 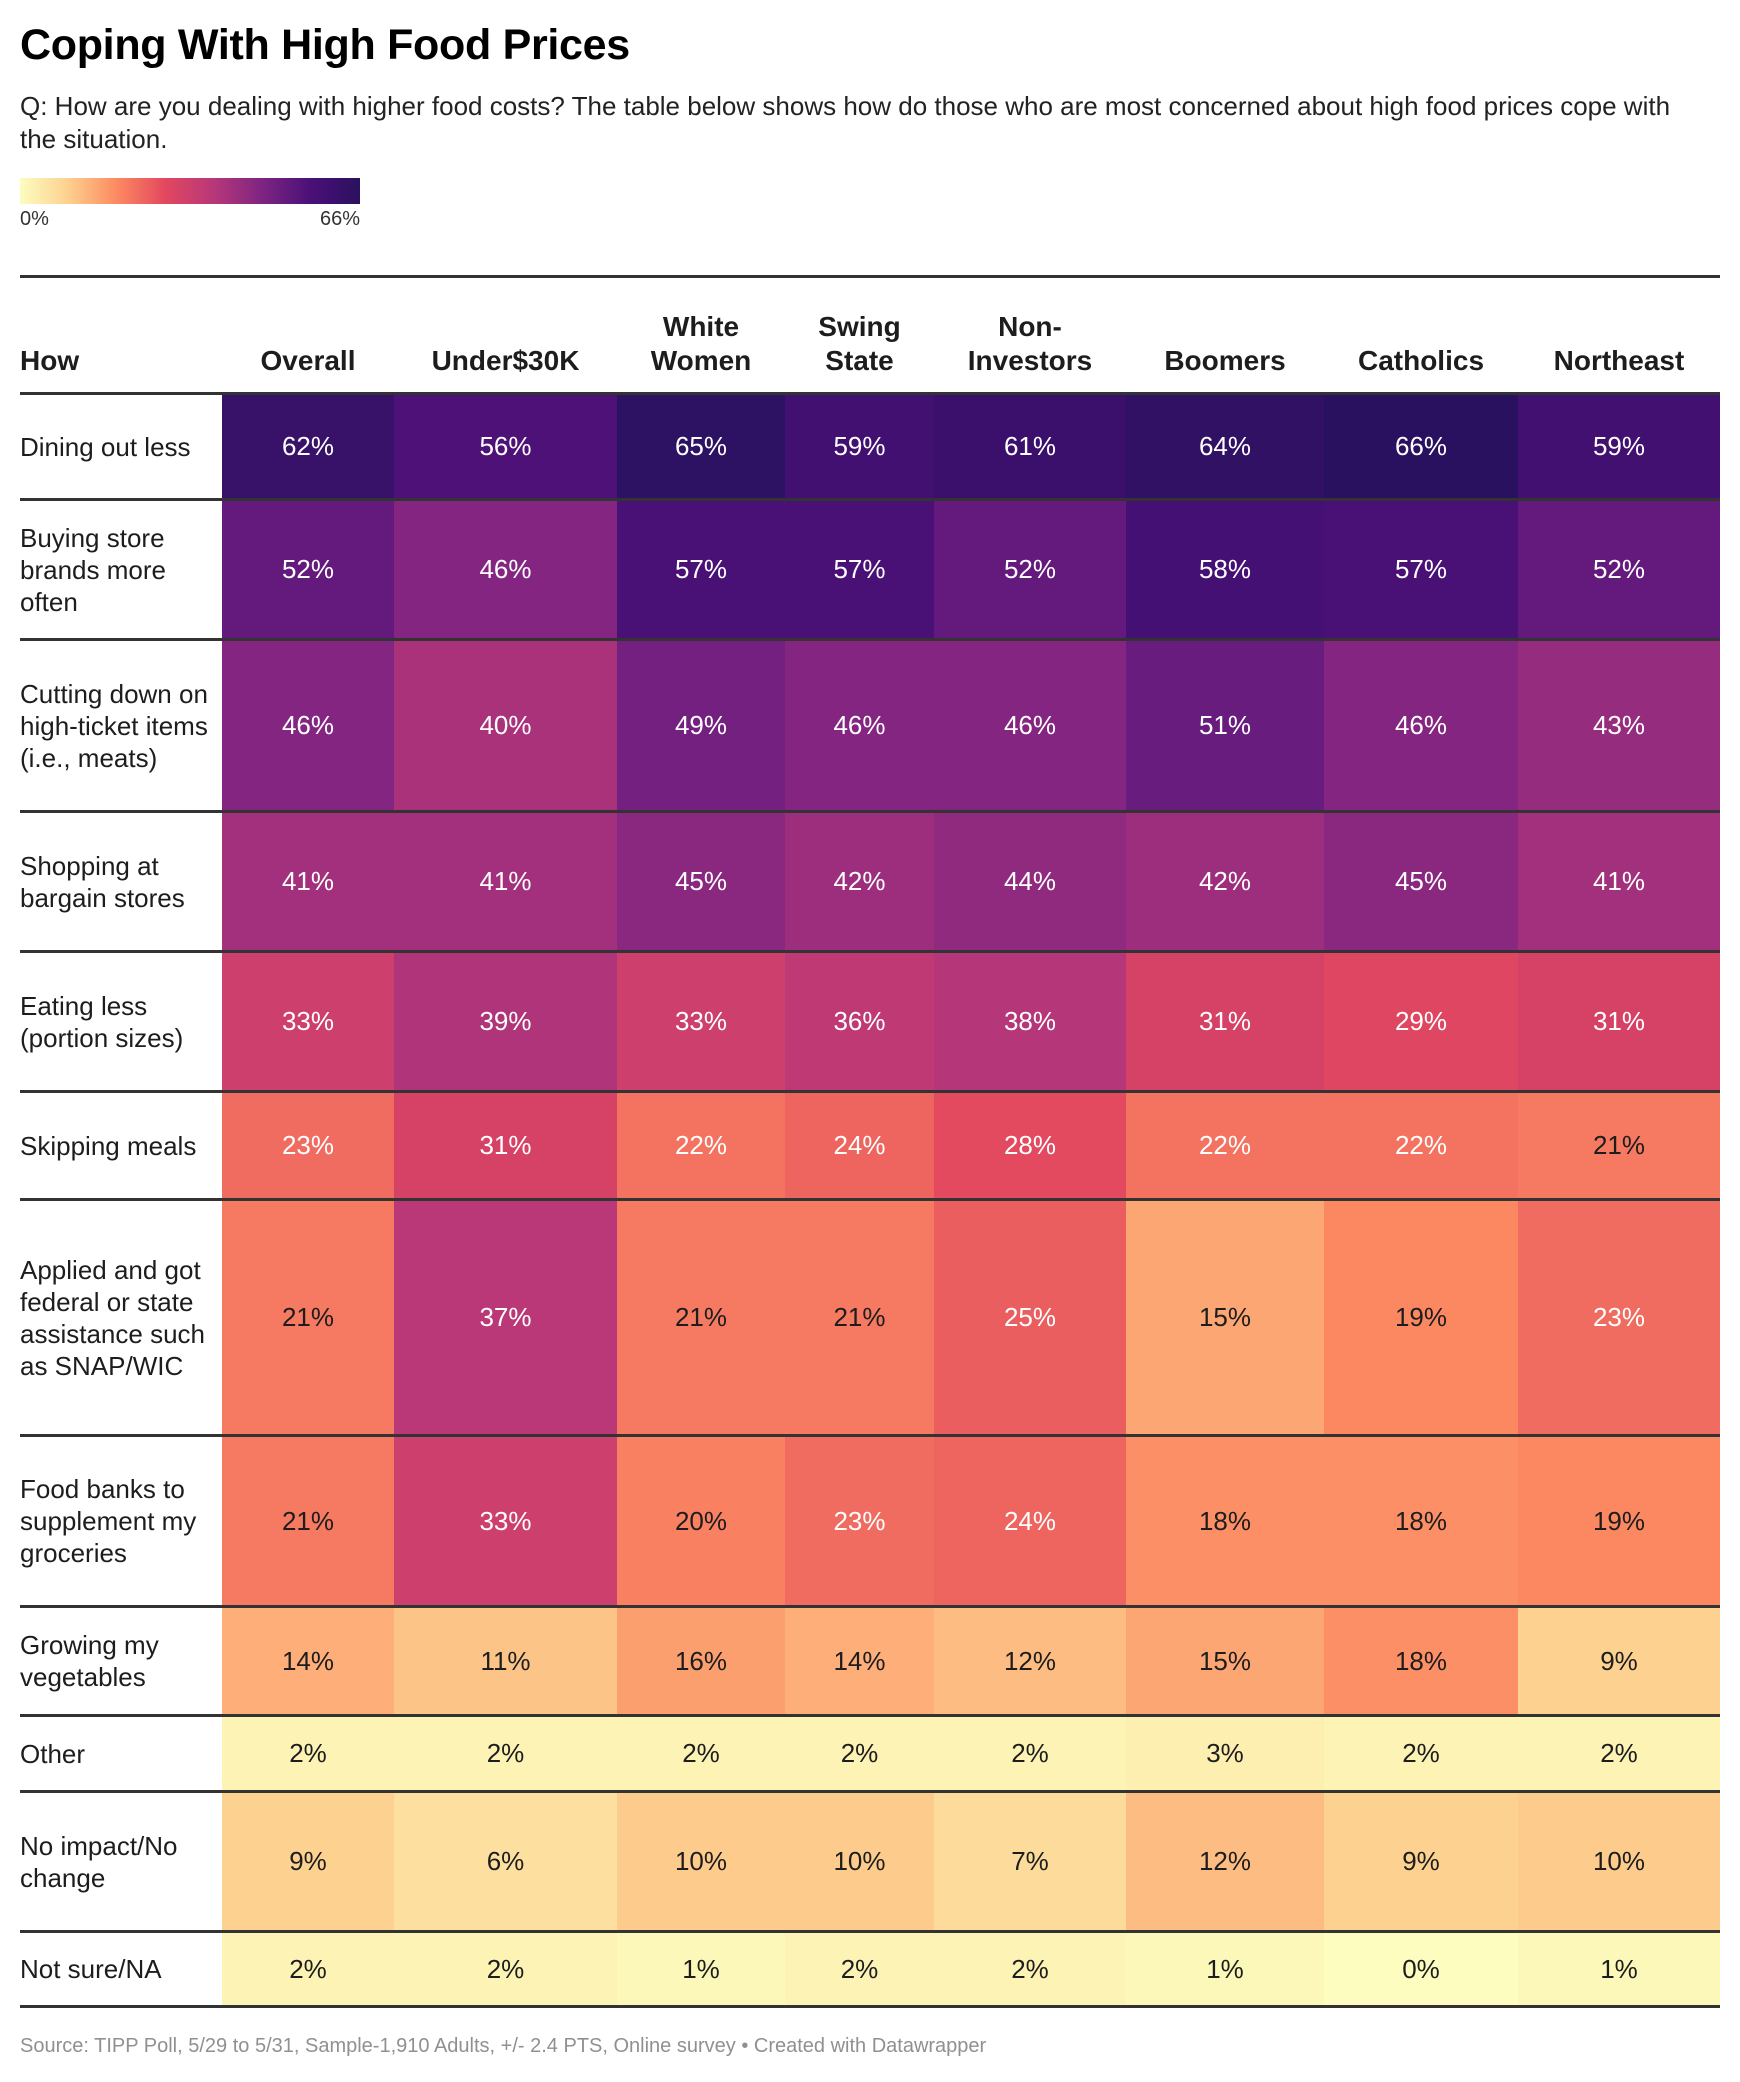 I want to click on heatmap-cell: 57%, so click(x=1421, y=569).